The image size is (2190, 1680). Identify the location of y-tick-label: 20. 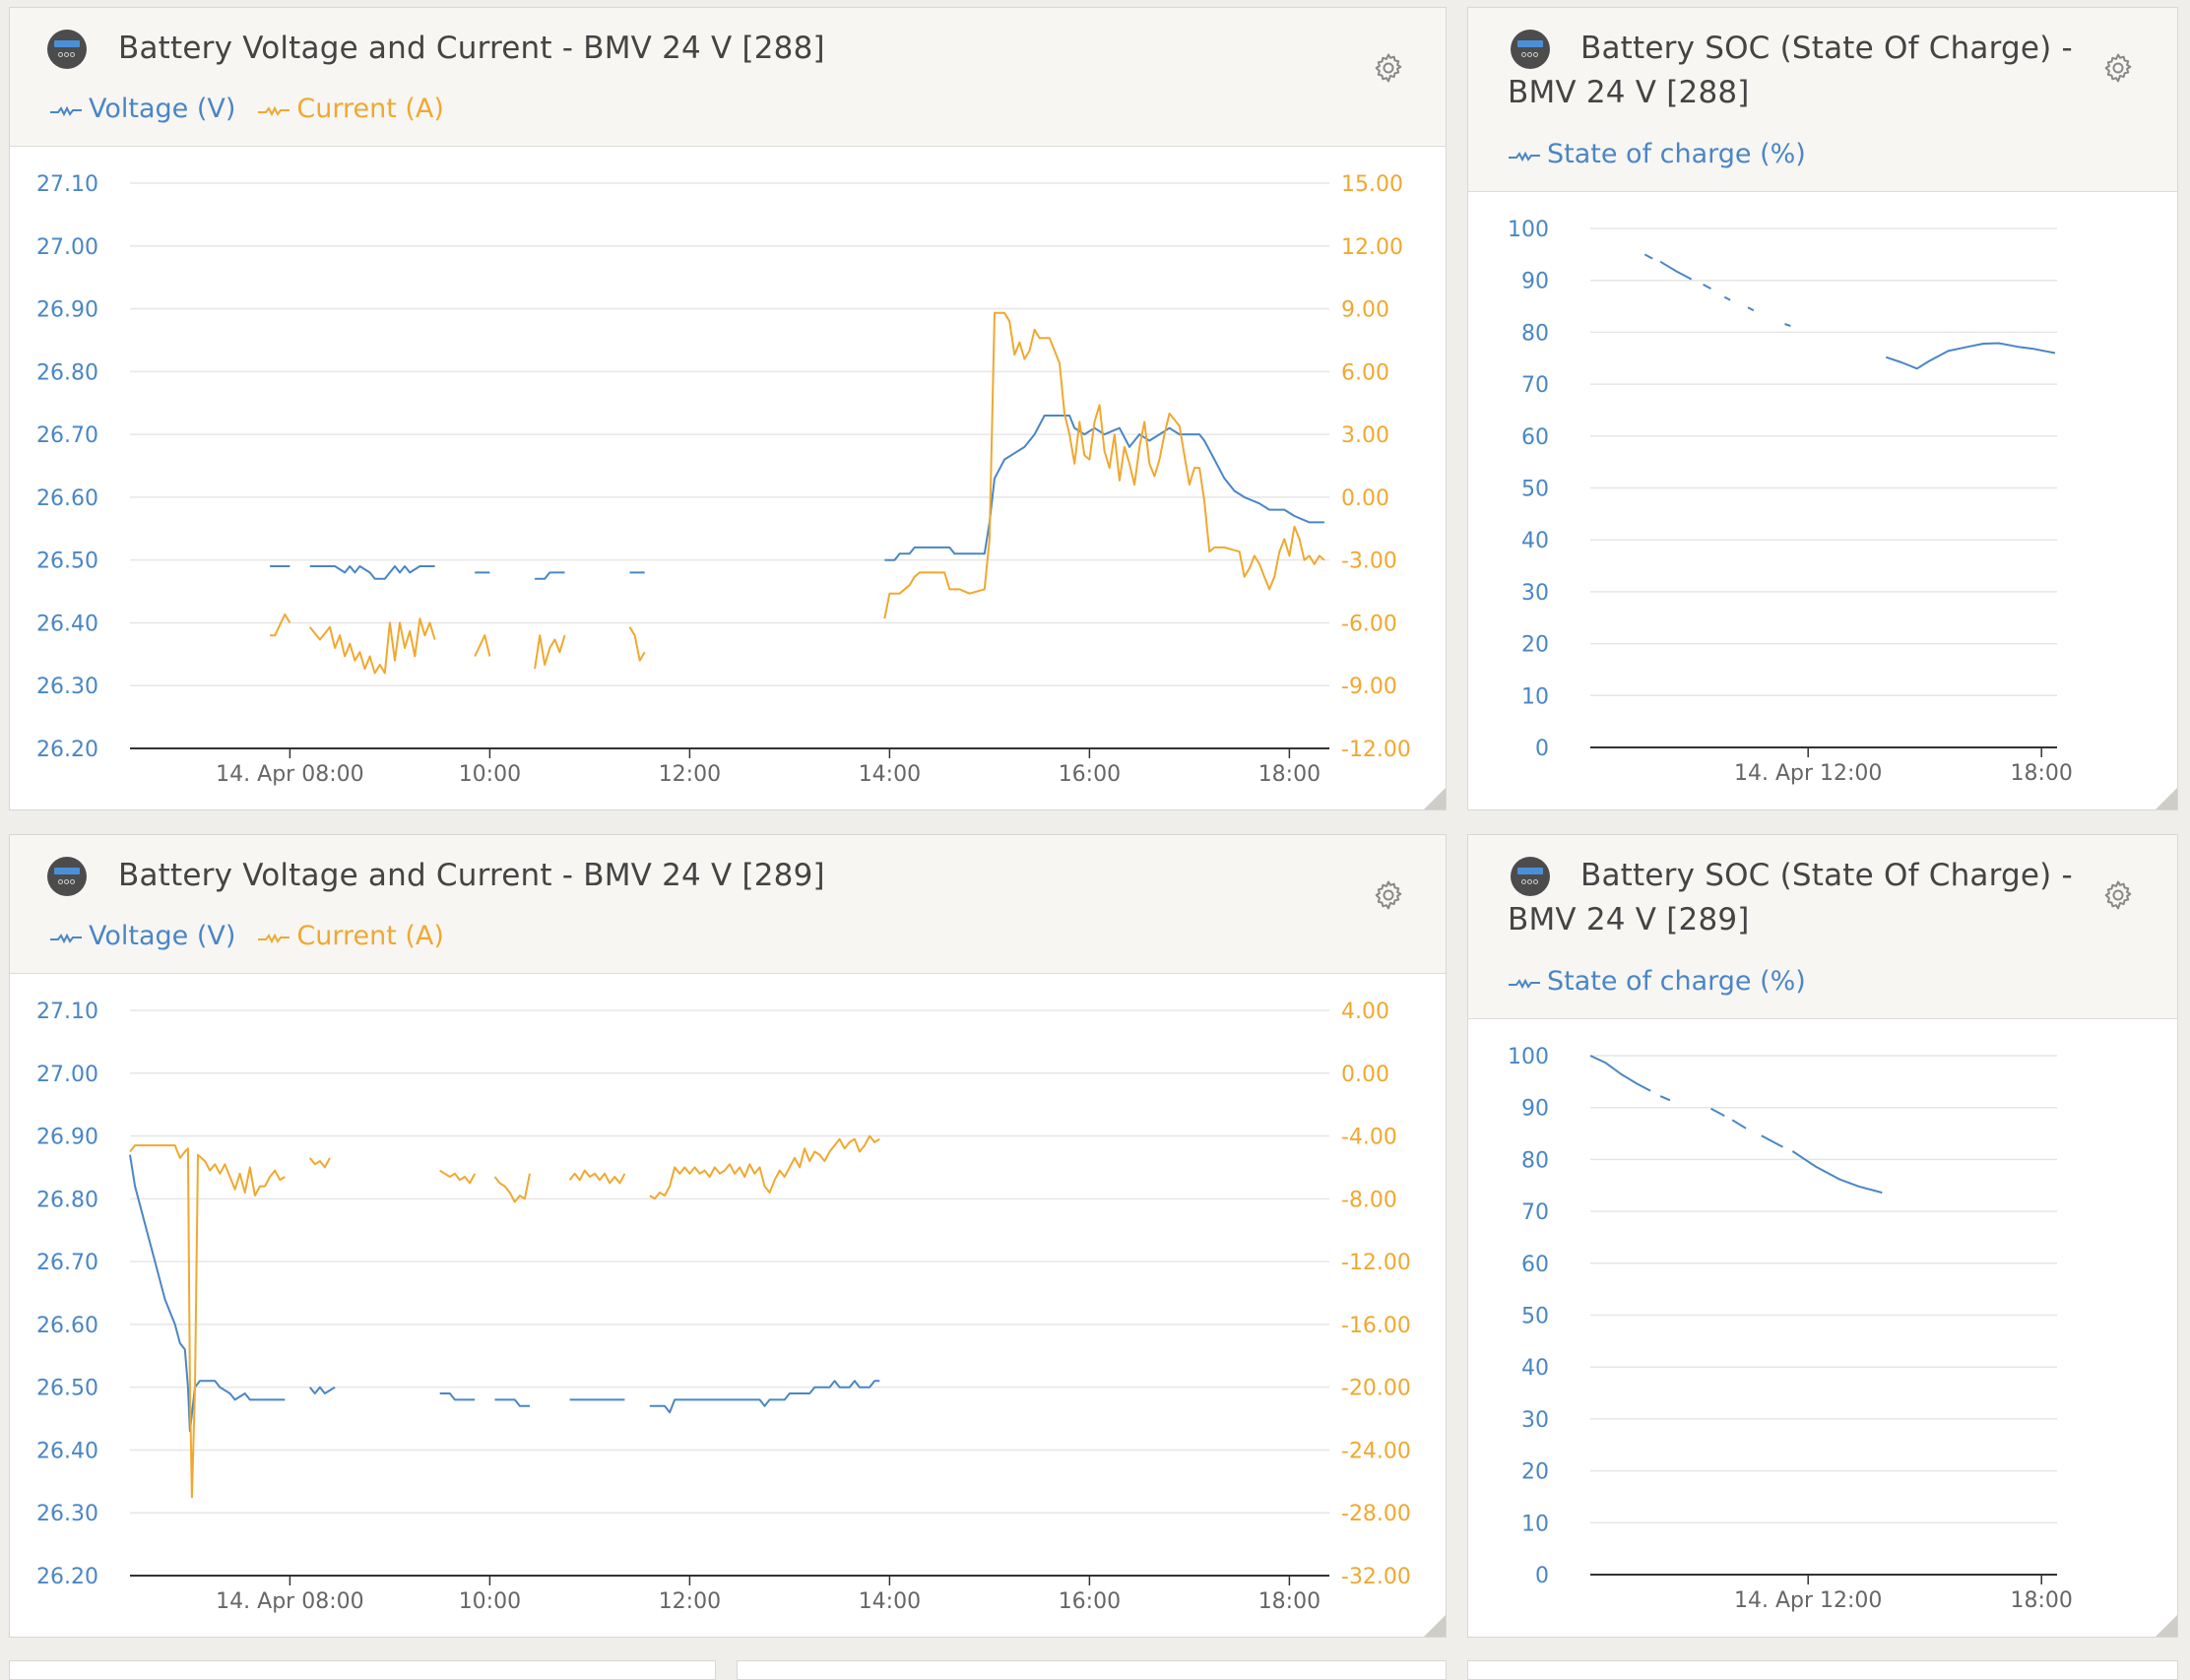
(1535, 645).